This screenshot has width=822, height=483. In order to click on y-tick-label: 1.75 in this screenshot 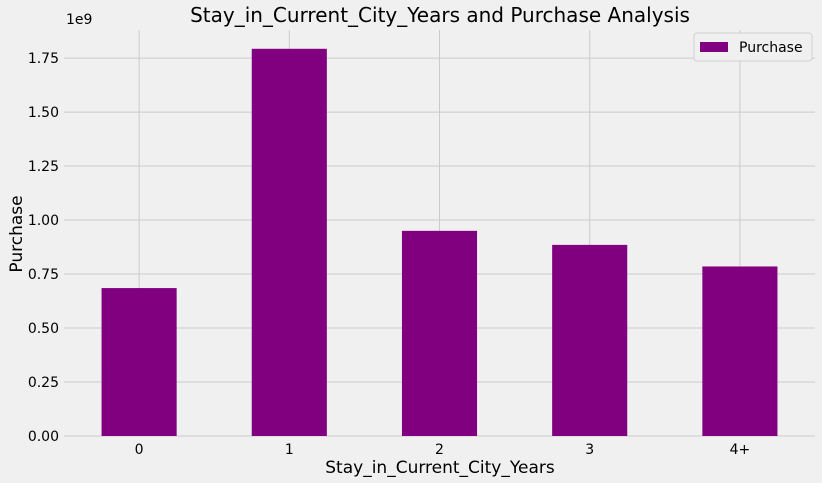, I will do `click(43, 59)`.